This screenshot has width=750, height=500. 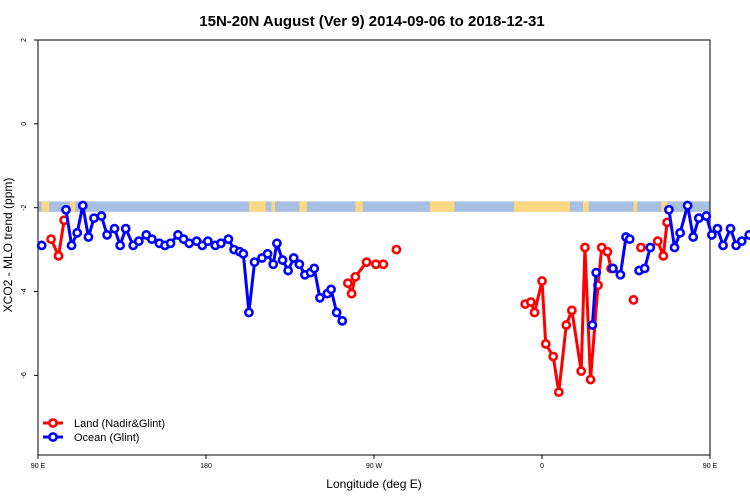 I want to click on land-ocean-strip, so click(x=374, y=206).